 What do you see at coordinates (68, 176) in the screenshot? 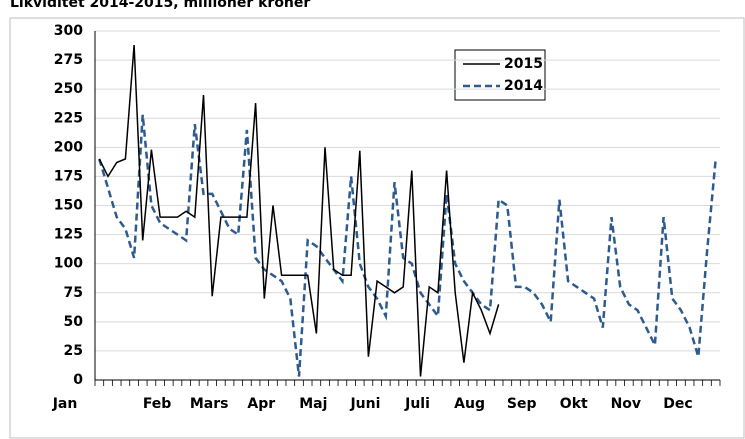
I see `y-tick-label: 175` at bounding box center [68, 176].